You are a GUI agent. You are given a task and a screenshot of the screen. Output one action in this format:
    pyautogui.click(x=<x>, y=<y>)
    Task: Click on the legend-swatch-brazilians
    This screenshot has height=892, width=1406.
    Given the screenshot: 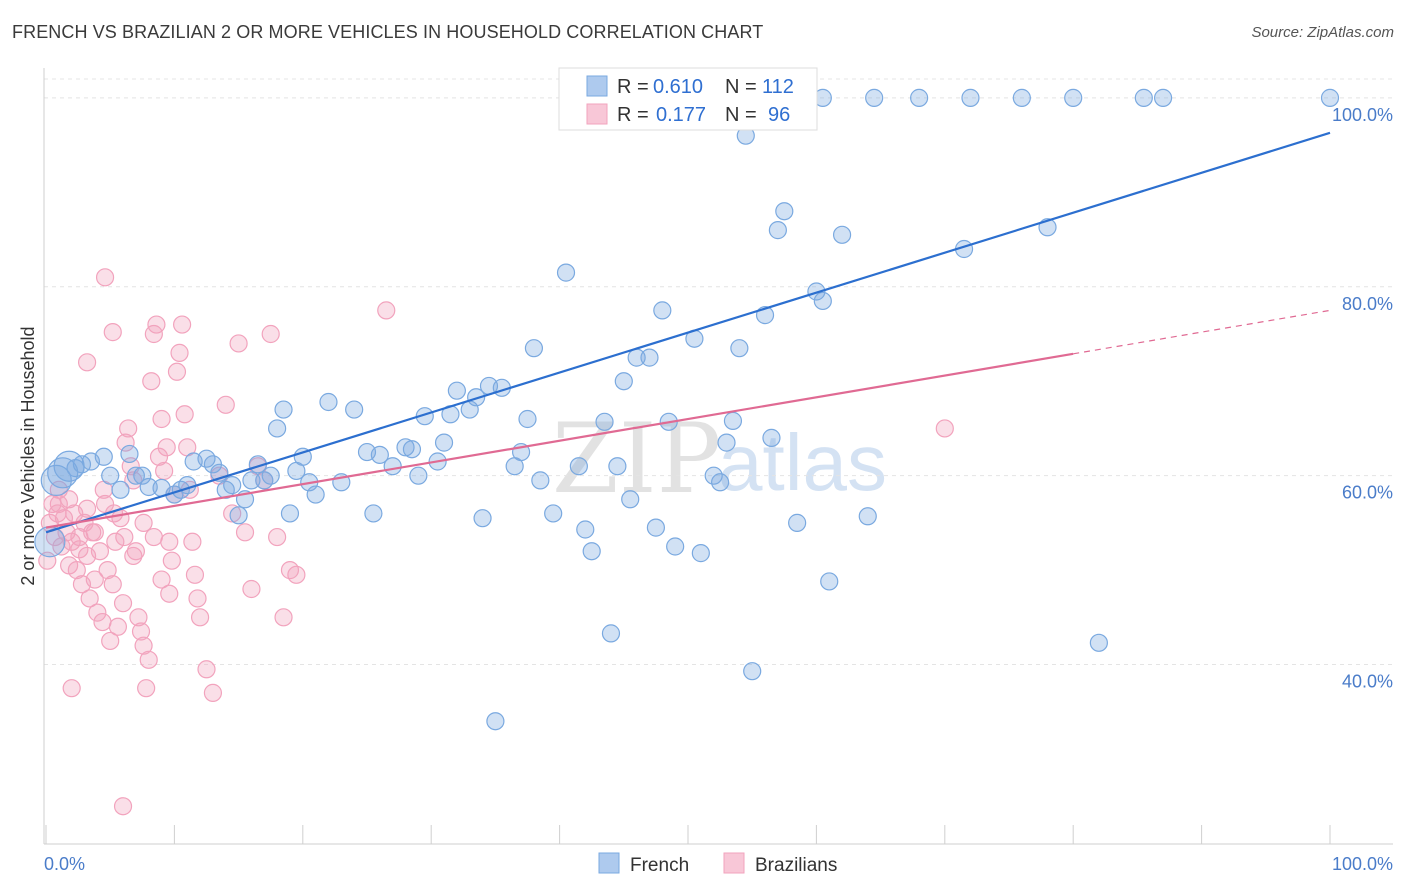 What is the action you would take?
    pyautogui.click(x=597, y=114)
    